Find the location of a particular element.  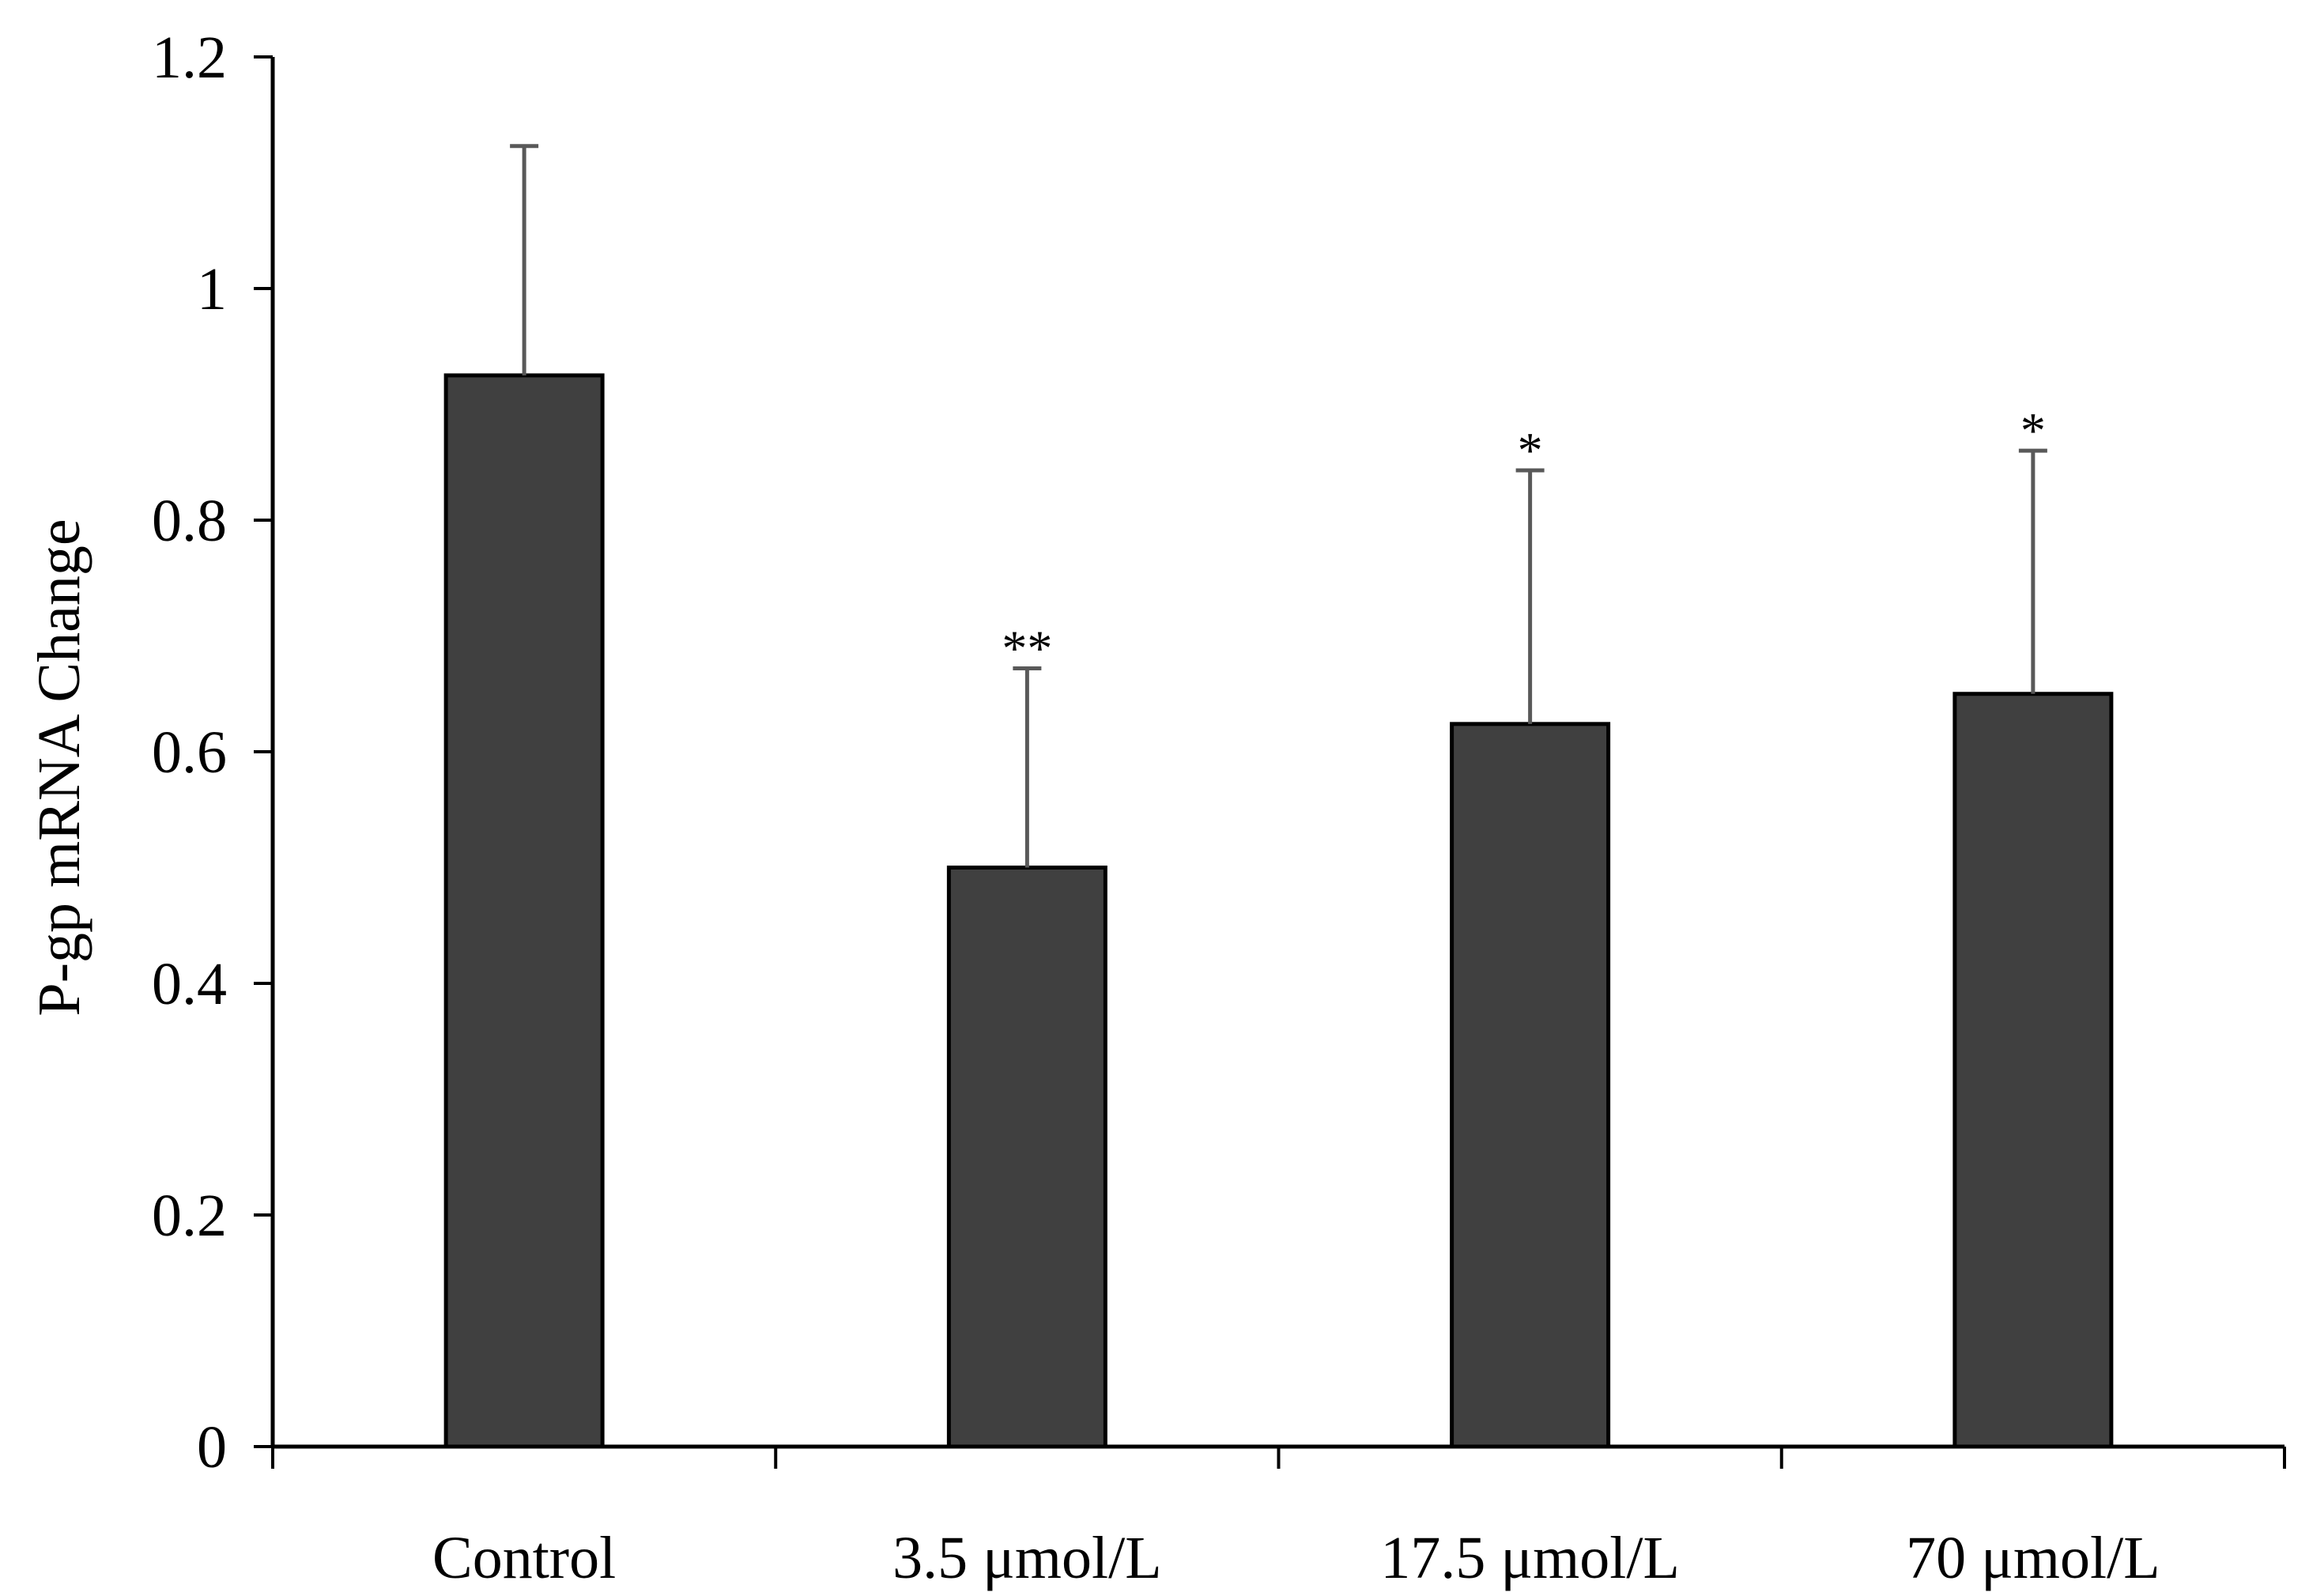

x-axis-ticks is located at coordinates (1278, 1458).